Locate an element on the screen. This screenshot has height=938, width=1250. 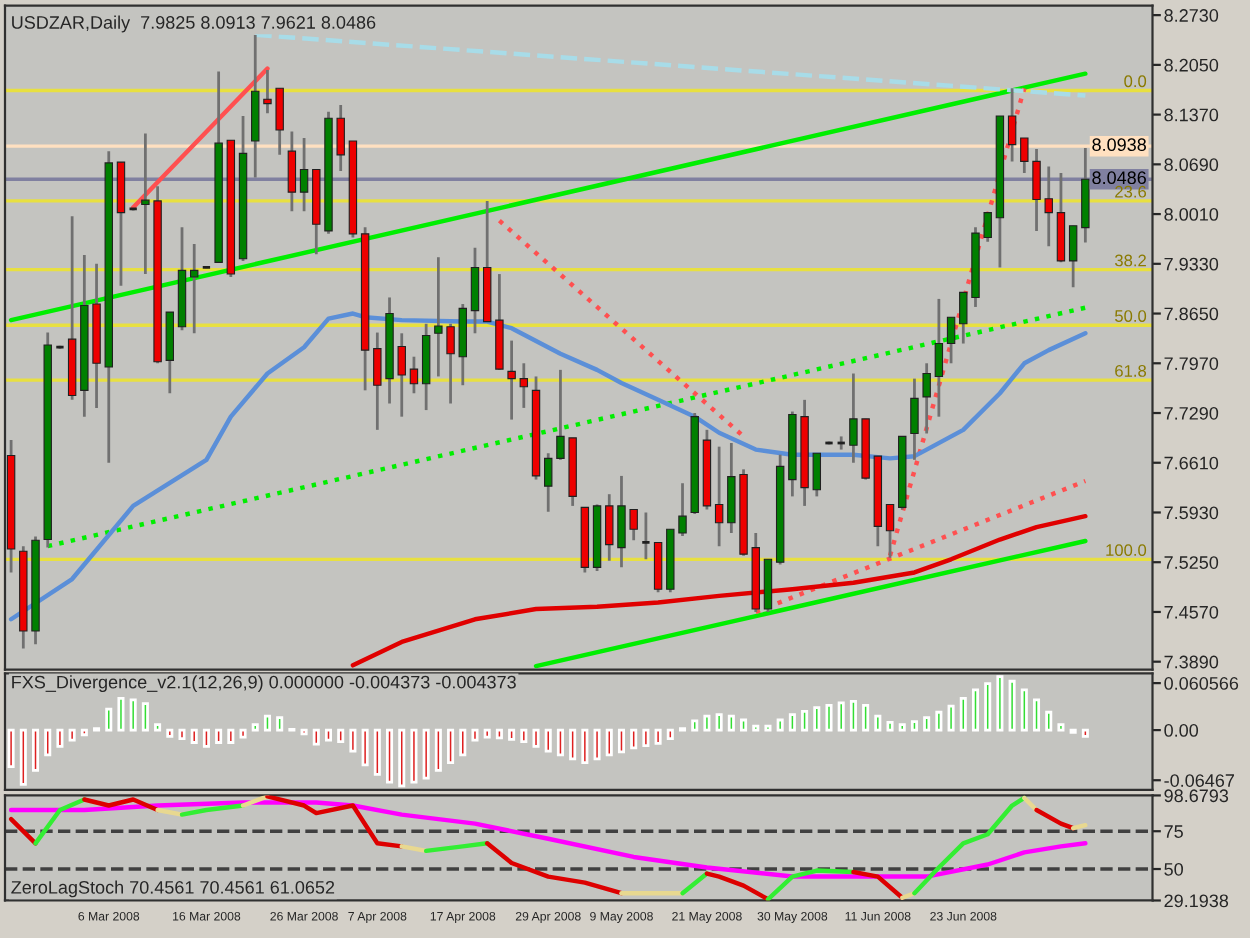
chart-title: FXS_Divergence_v2.1(12,26,9) 0.000000 -0.004373 -0.004373 is located at coordinates (264, 684).